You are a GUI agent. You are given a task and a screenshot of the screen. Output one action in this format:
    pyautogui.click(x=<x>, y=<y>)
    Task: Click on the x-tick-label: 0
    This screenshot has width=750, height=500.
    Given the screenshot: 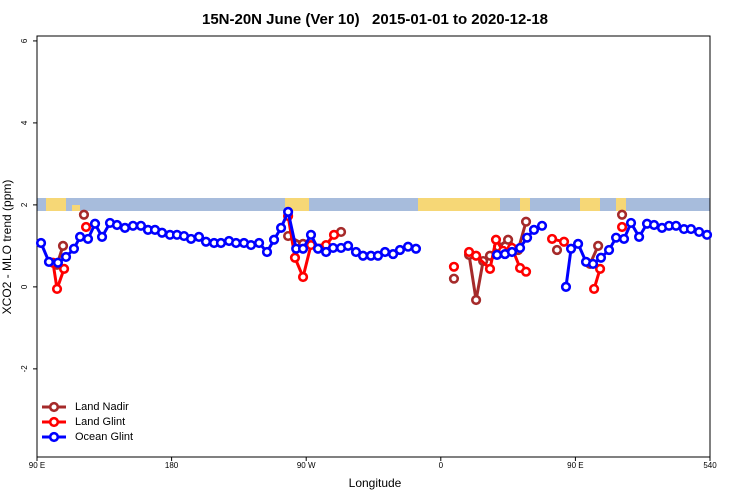 What is the action you would take?
    pyautogui.click(x=441, y=465)
    